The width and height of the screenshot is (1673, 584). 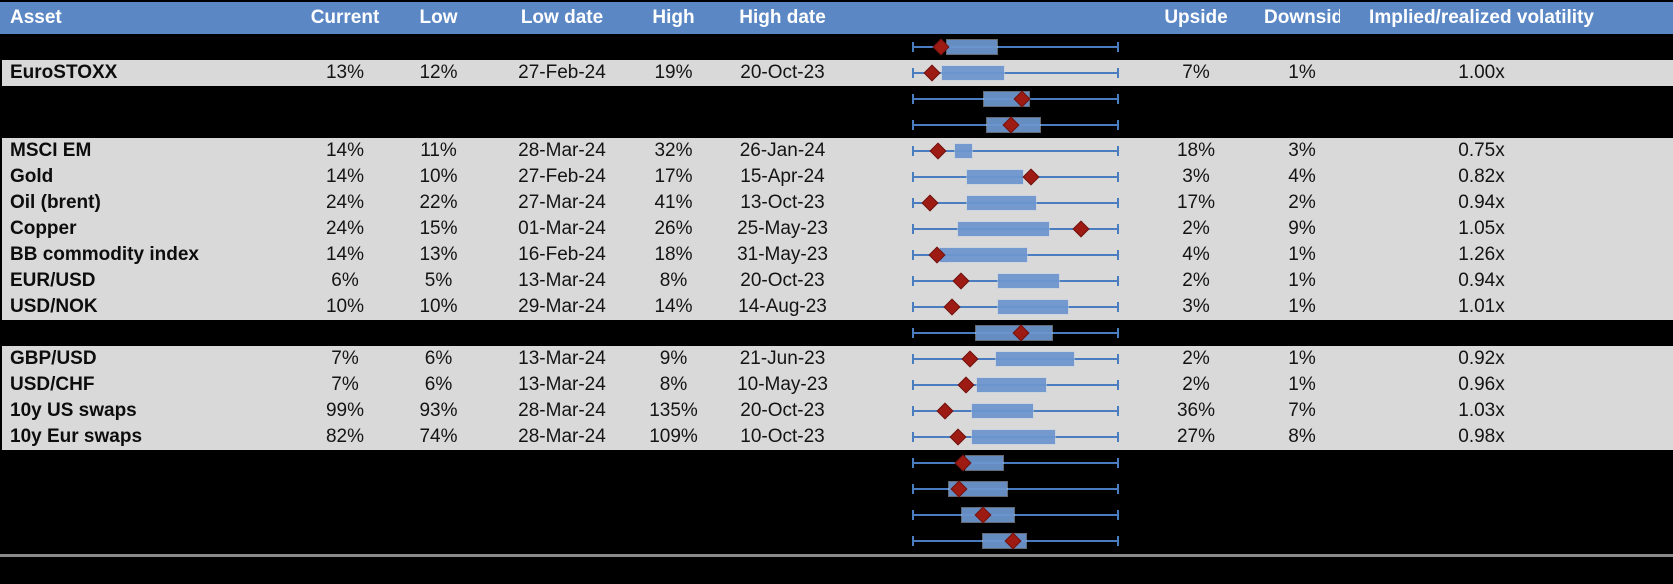 I want to click on cell-downside: 1%, so click(x=1302, y=358).